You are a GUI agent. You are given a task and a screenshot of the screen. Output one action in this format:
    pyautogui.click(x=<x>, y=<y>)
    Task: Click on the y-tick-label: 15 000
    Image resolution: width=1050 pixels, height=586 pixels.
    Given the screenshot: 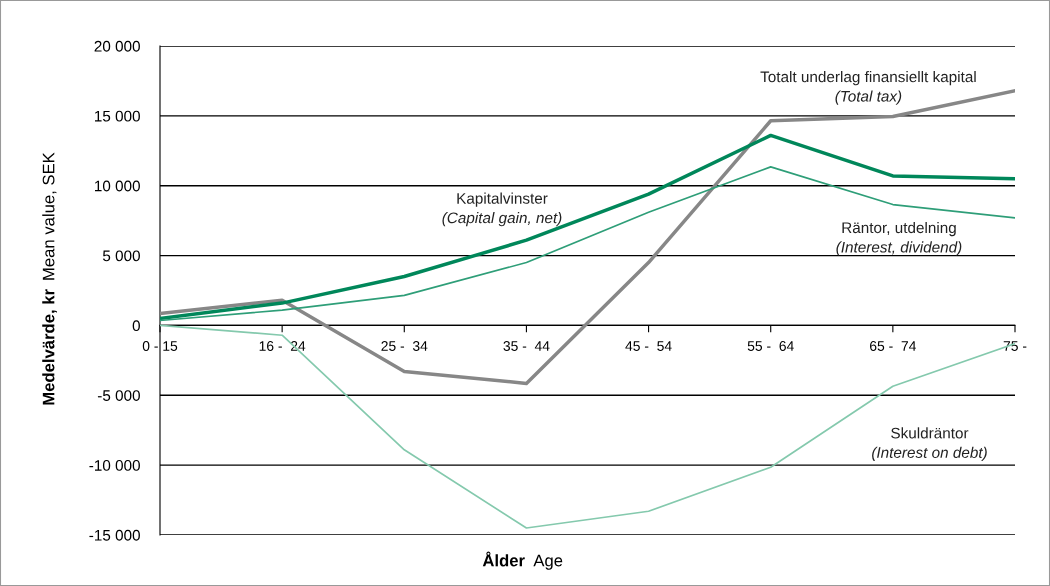 What is the action you would take?
    pyautogui.click(x=117, y=116)
    